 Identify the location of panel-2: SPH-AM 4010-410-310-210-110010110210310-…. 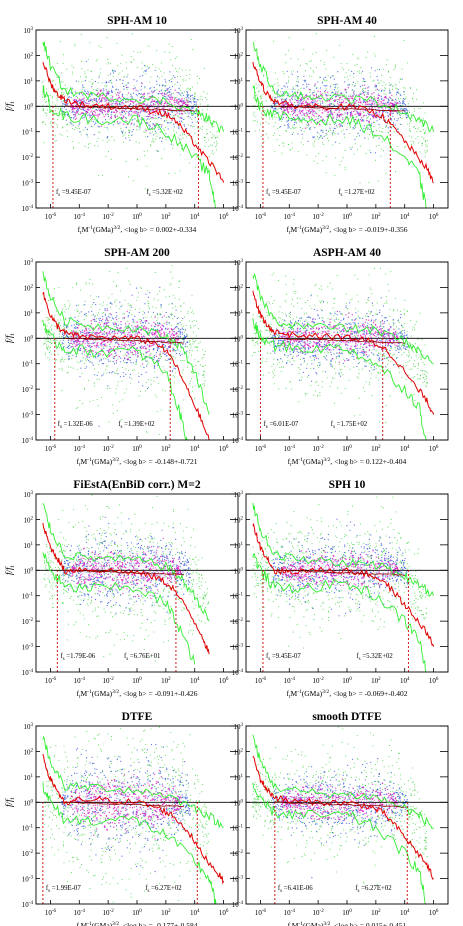
(340, 125).